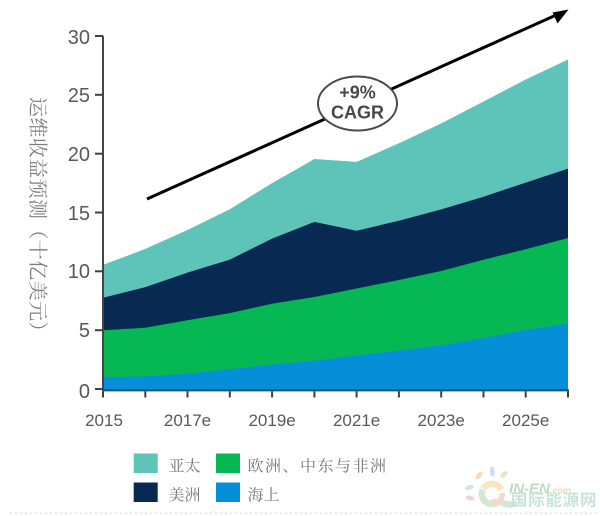  Describe the element at coordinates (79, 38) in the screenshot. I see `svg-text: 30` at that location.